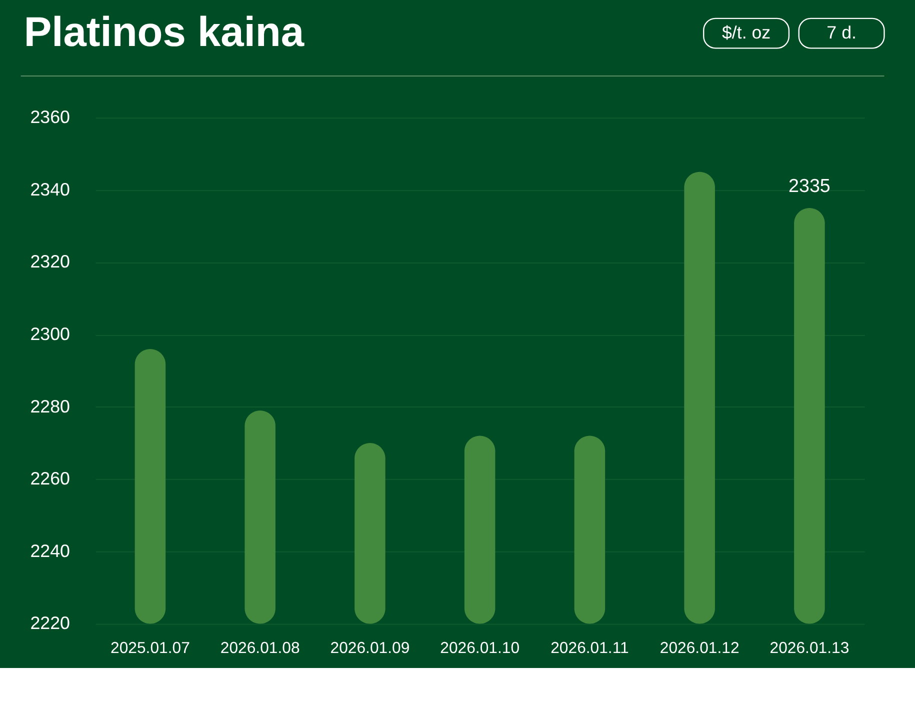 This screenshot has width=915, height=701. I want to click on y-tick-label: 2360, so click(50, 117).